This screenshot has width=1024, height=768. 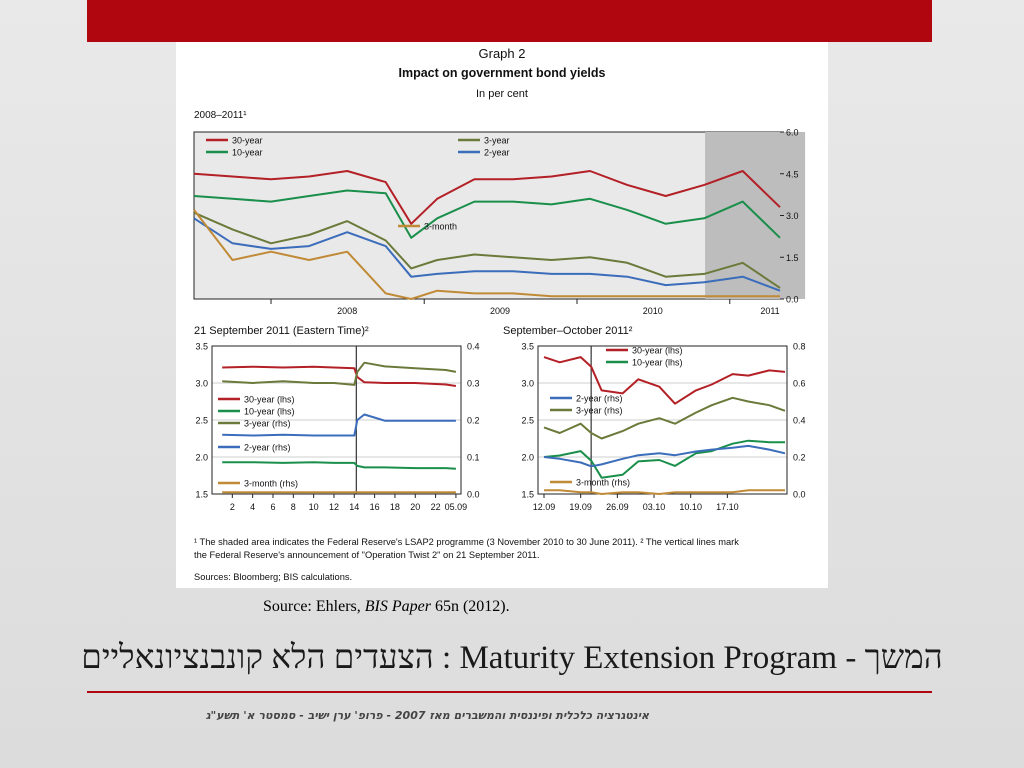 What do you see at coordinates (272, 507) in the screenshot?
I see `chart-bl-x-tick-label: 6` at bounding box center [272, 507].